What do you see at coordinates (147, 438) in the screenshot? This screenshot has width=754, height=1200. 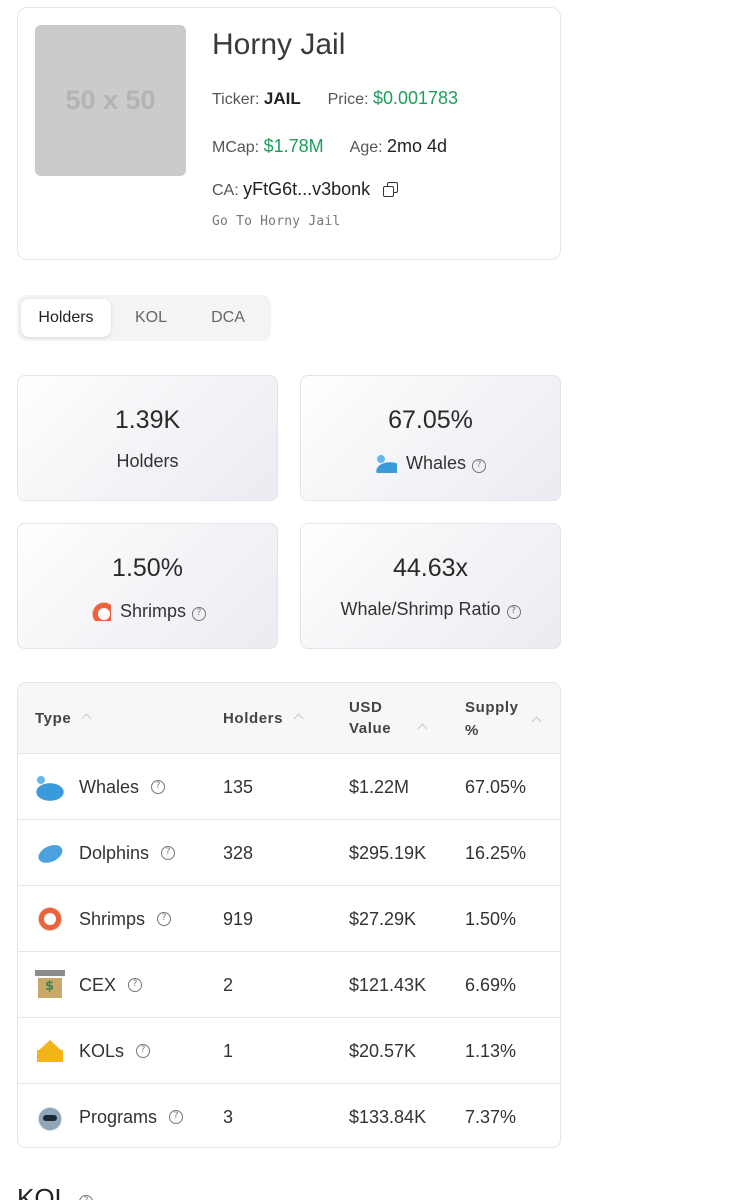 I see `stat-card-holders: 1.39K Holders` at bounding box center [147, 438].